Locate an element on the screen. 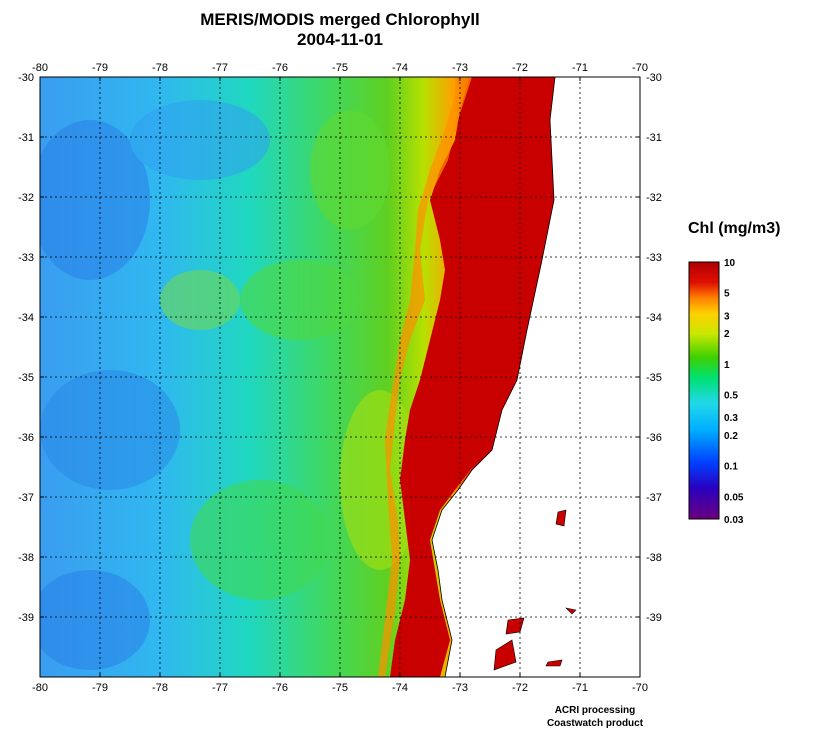  colorbar-tick-label: 10 is located at coordinates (730, 263).